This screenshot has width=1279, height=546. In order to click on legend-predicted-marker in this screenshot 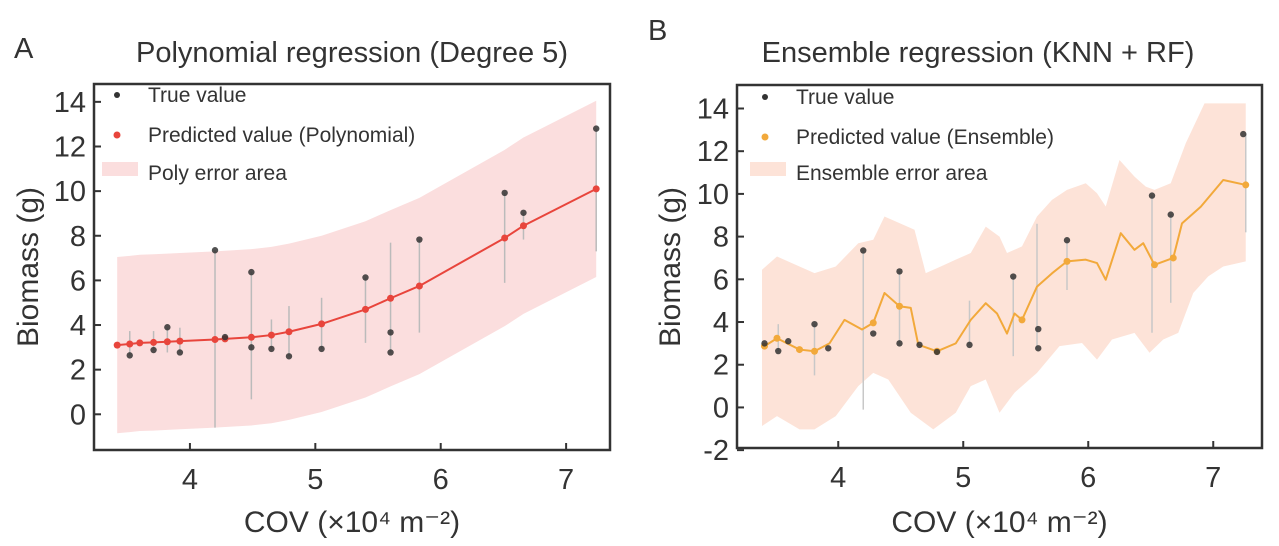, I will do `click(765, 137)`.